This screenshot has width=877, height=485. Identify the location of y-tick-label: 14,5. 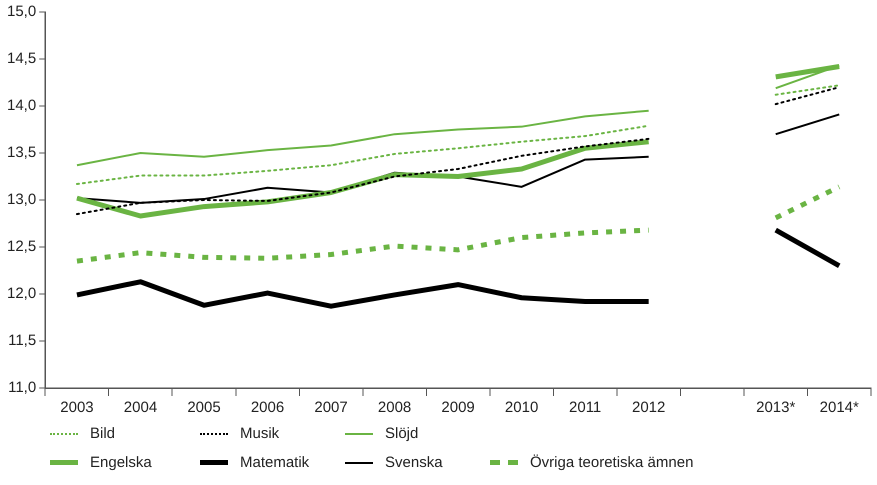
(21, 59).